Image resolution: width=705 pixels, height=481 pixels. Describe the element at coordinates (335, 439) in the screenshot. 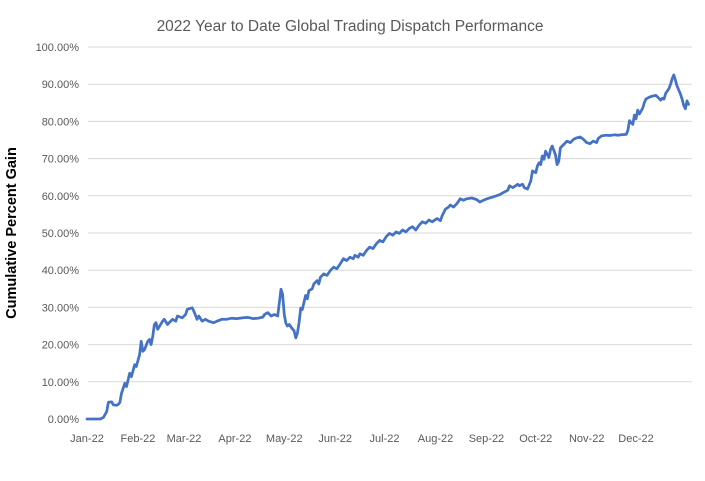

I see `x-tick-label: Jun-22` at that location.